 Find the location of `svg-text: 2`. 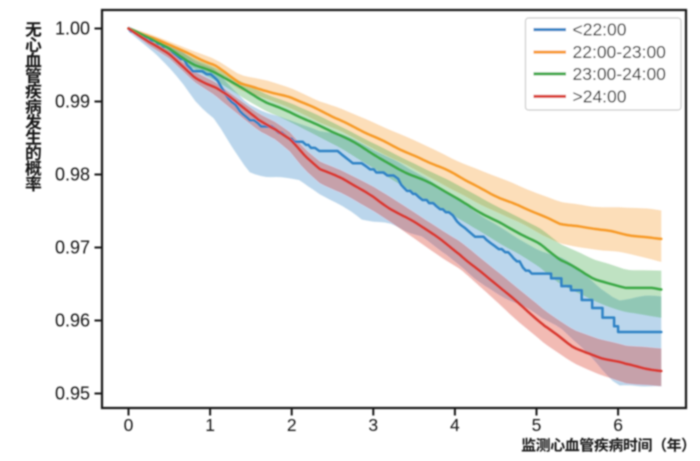

svg-text: 2 is located at coordinates (292, 425).